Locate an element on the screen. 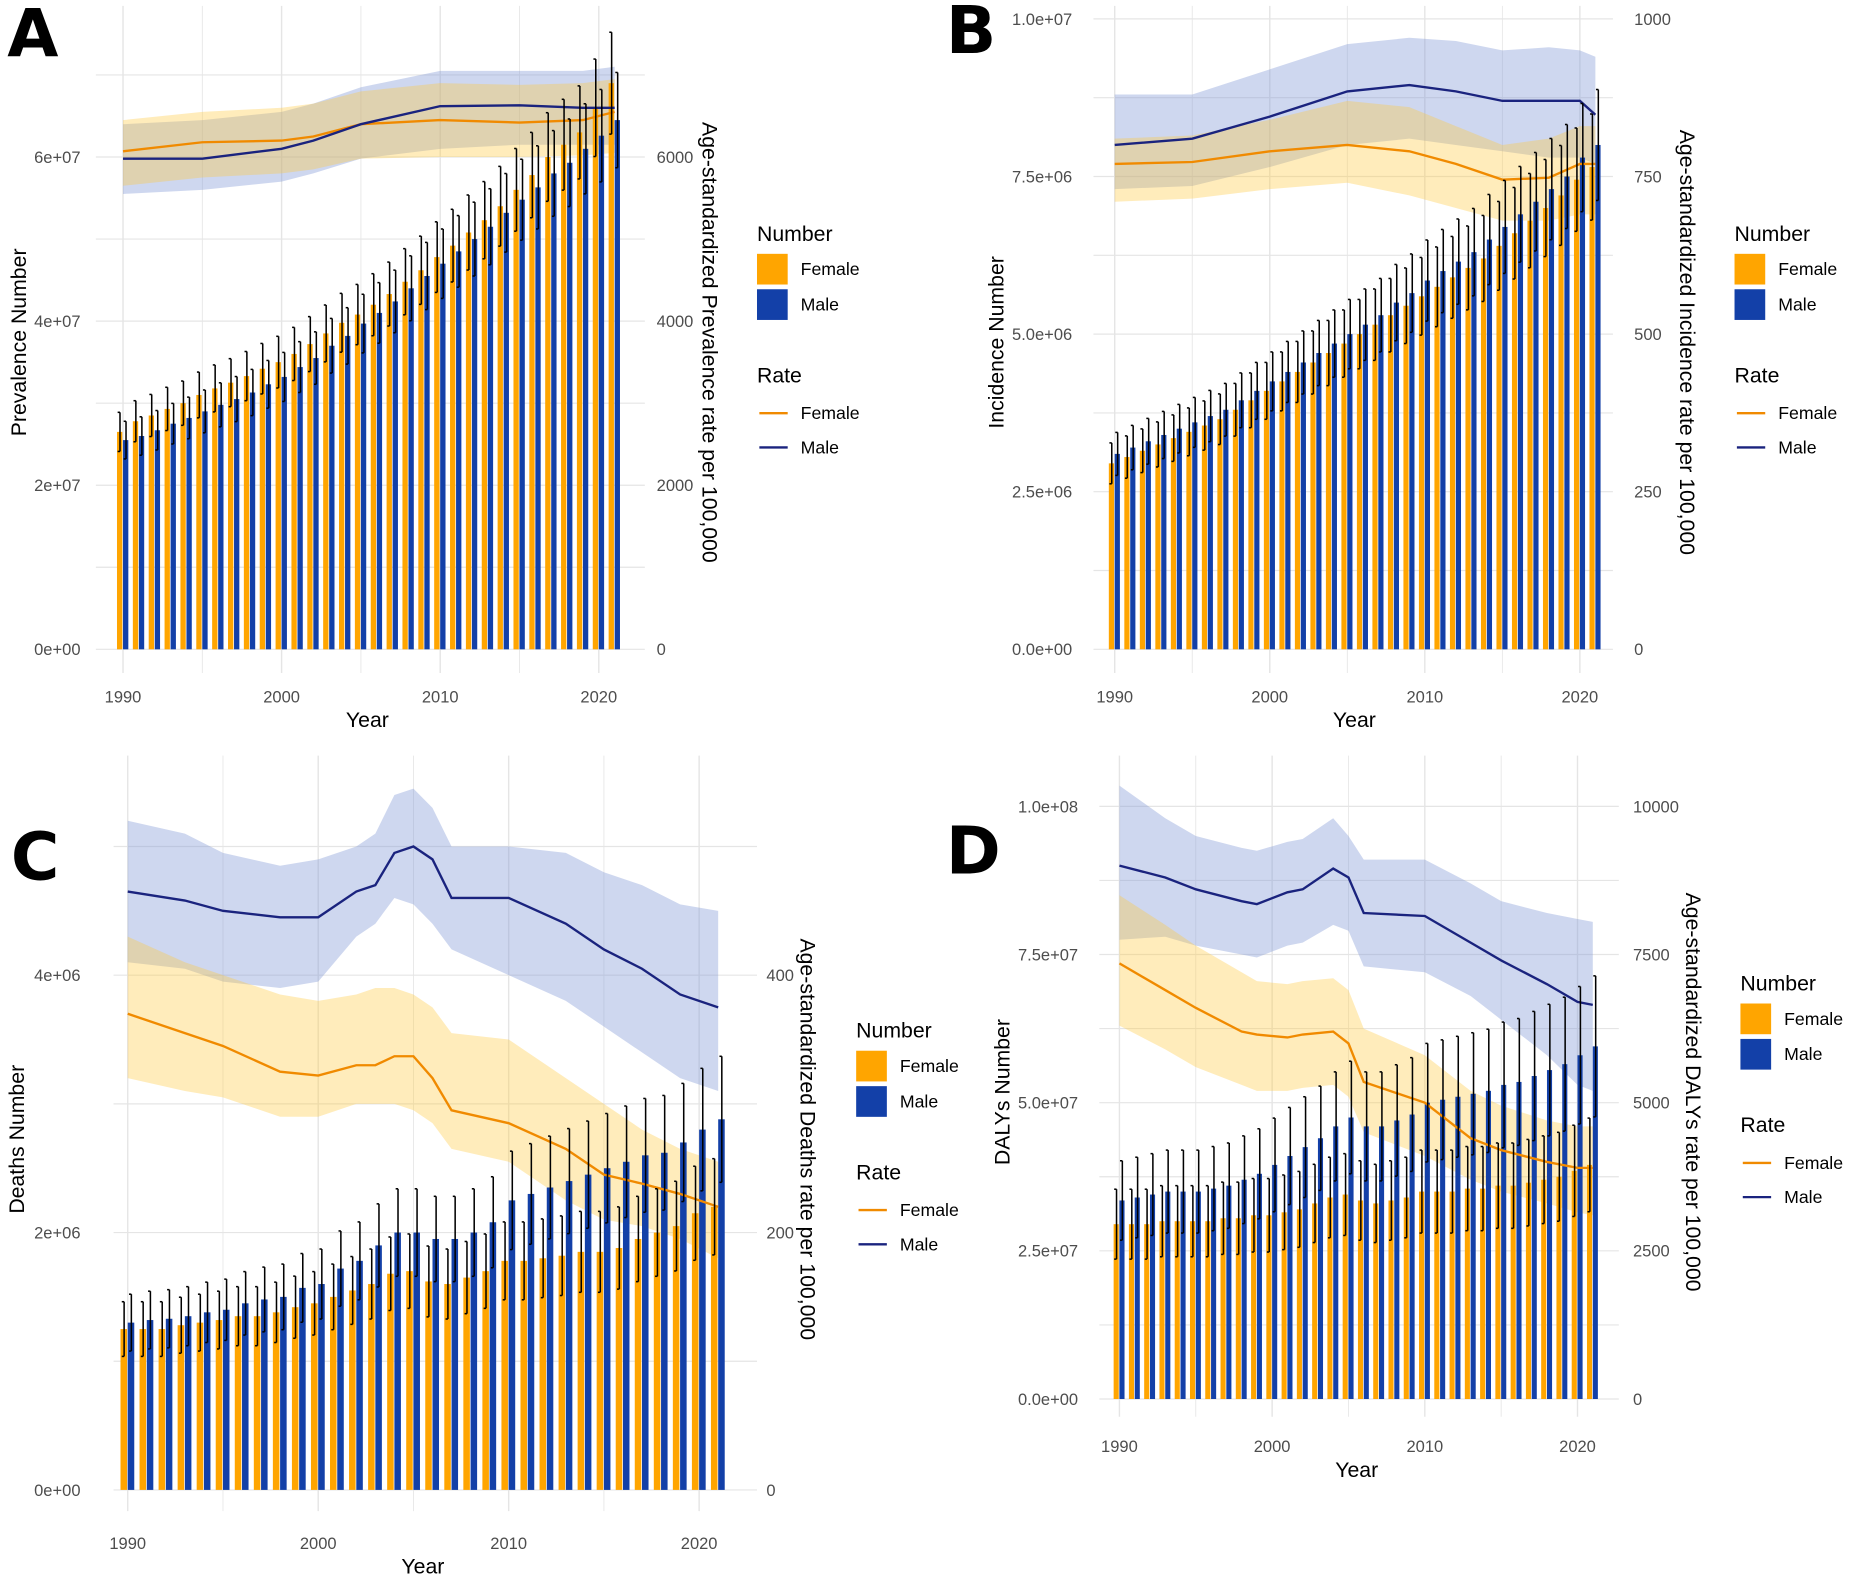 The width and height of the screenshot is (1854, 1582). female-rate-line is located at coordinates (1355, 1066).